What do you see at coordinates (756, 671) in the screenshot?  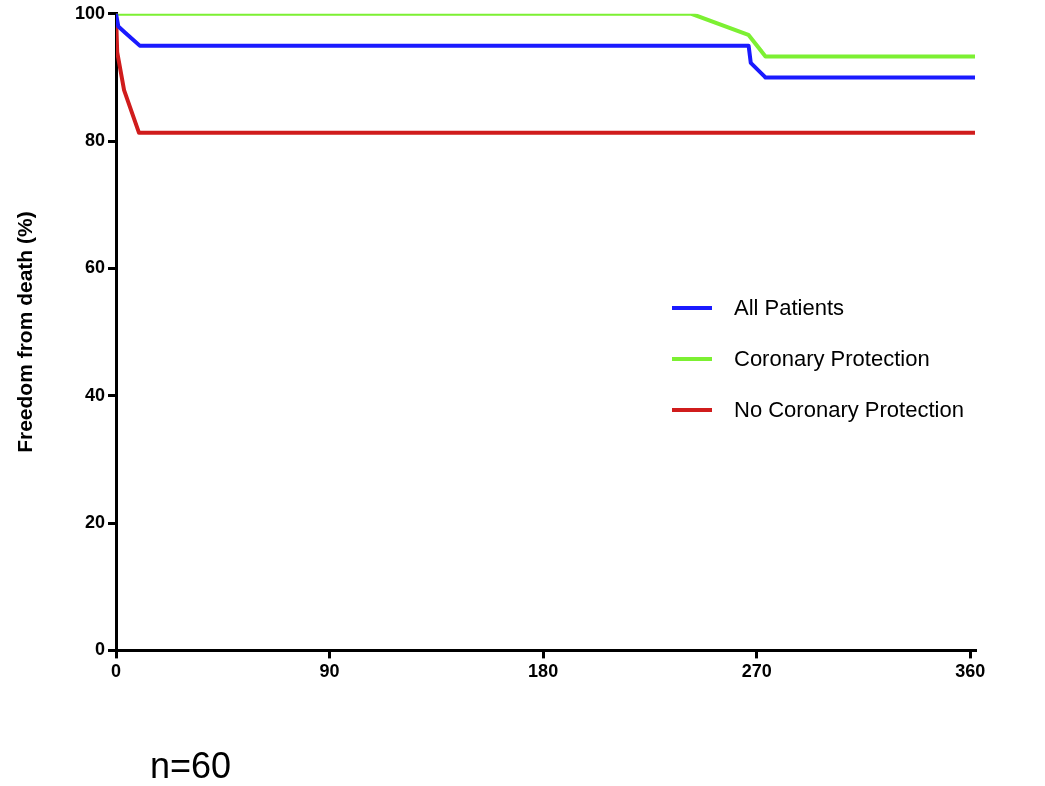 I see `x-tick-label: 270` at bounding box center [756, 671].